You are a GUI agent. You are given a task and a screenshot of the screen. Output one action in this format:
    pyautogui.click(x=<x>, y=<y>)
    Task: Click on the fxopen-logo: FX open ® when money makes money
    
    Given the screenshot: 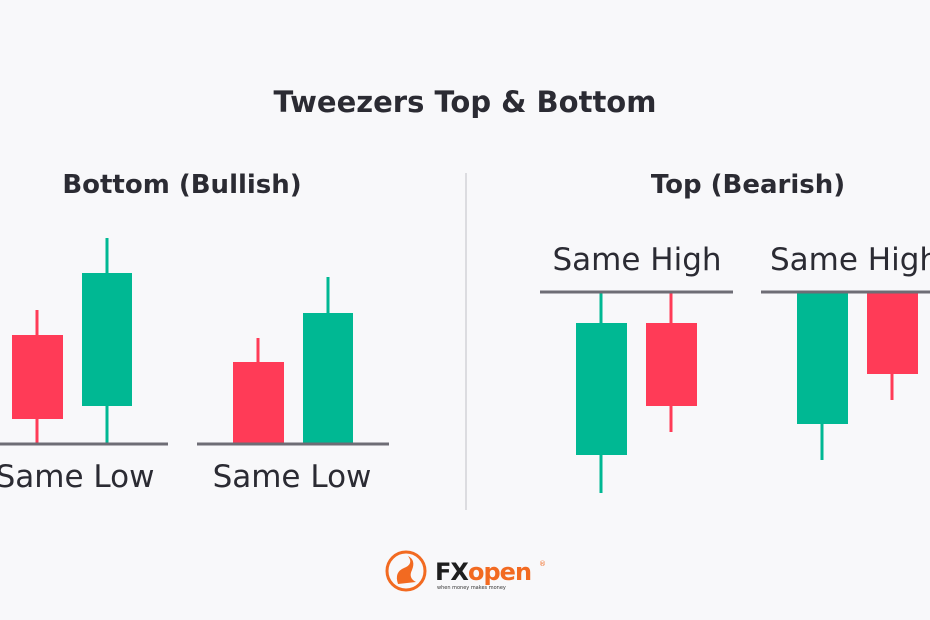 What is the action you would take?
    pyautogui.click(x=465, y=571)
    